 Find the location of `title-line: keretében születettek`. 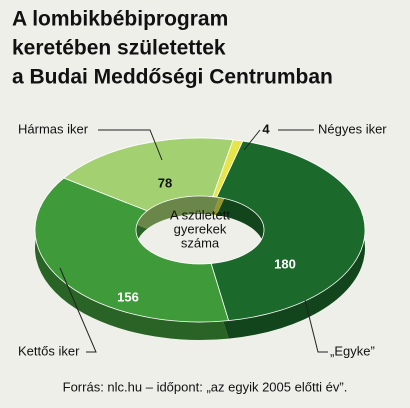

title-line: keretében születettek is located at coordinates (119, 48).